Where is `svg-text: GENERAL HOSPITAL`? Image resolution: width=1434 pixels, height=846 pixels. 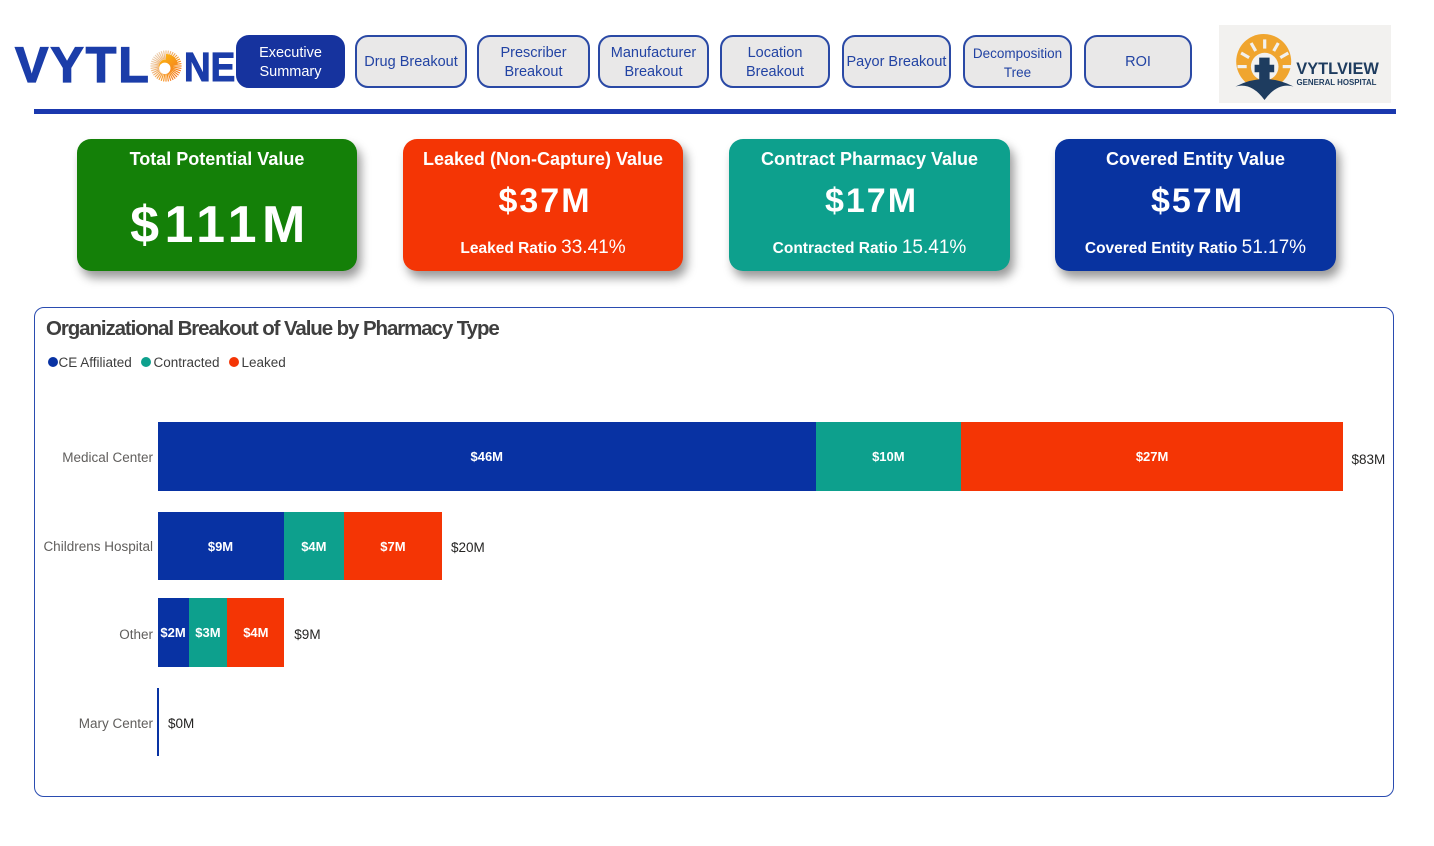 svg-text: GENERAL HOSPITAL is located at coordinates (1337, 82).